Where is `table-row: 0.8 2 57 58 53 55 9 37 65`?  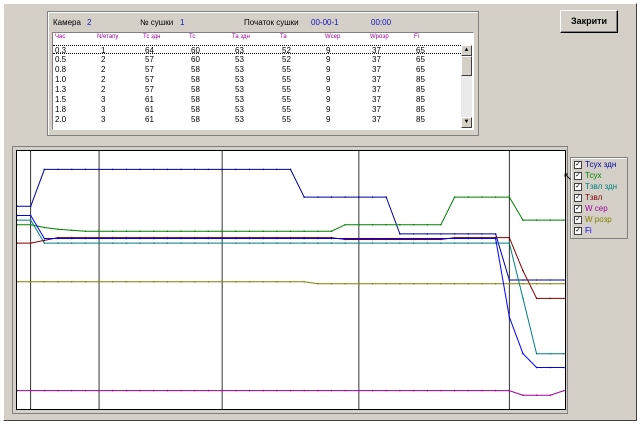
table-row: 0.8 2 57 58 53 55 9 37 65 is located at coordinates (258, 69).